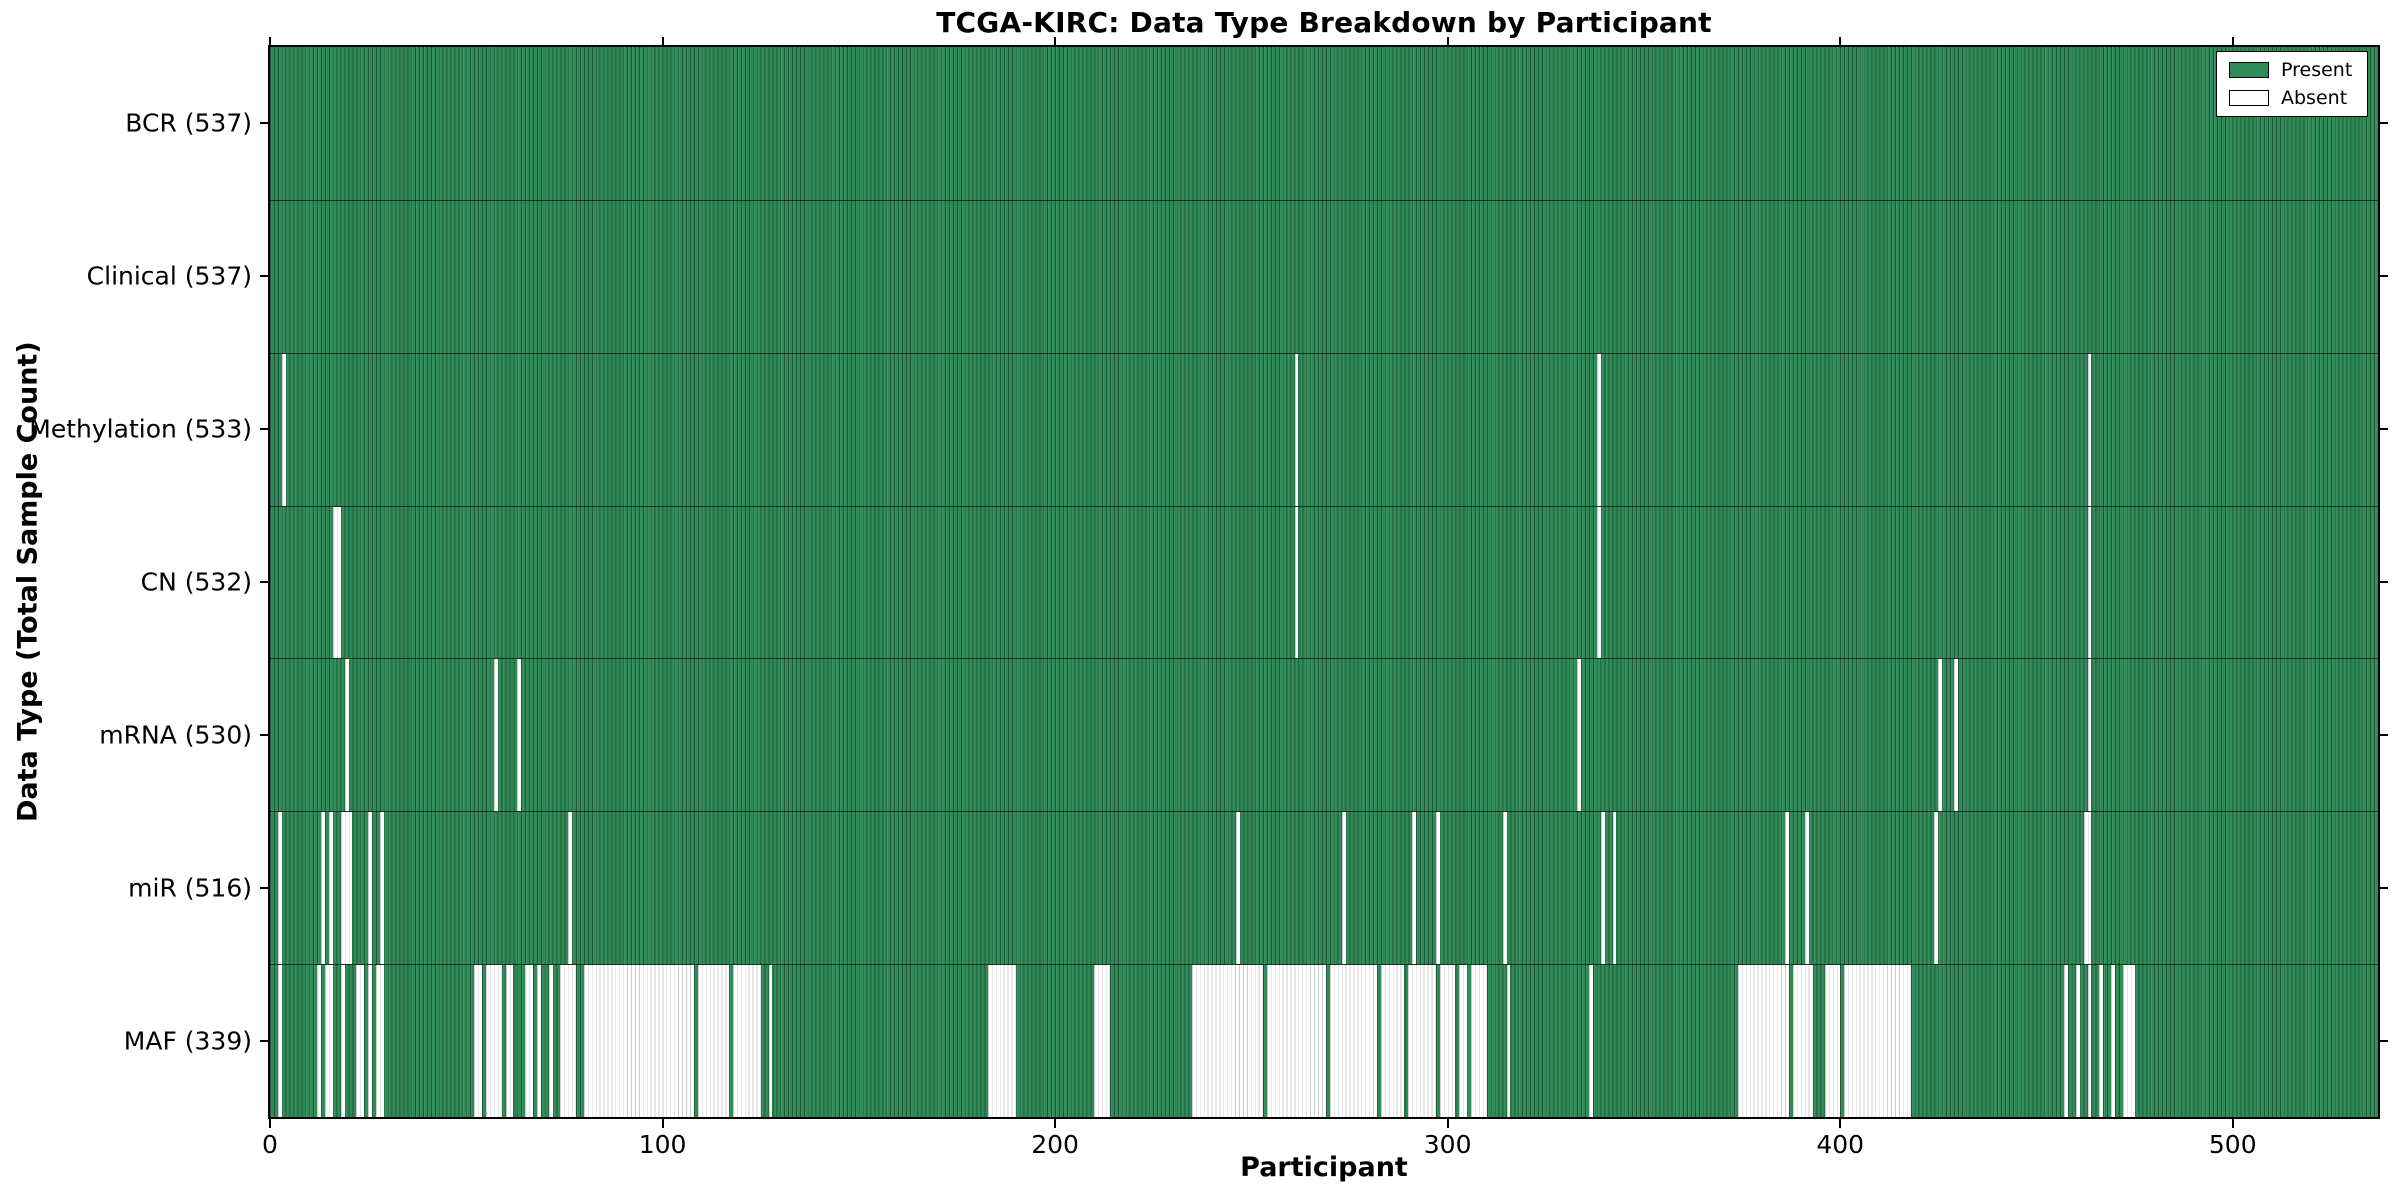 The width and height of the screenshot is (2400, 1200). Describe the element at coordinates (1324, 1167) in the screenshot. I see `x-axis-label: Participant` at that location.